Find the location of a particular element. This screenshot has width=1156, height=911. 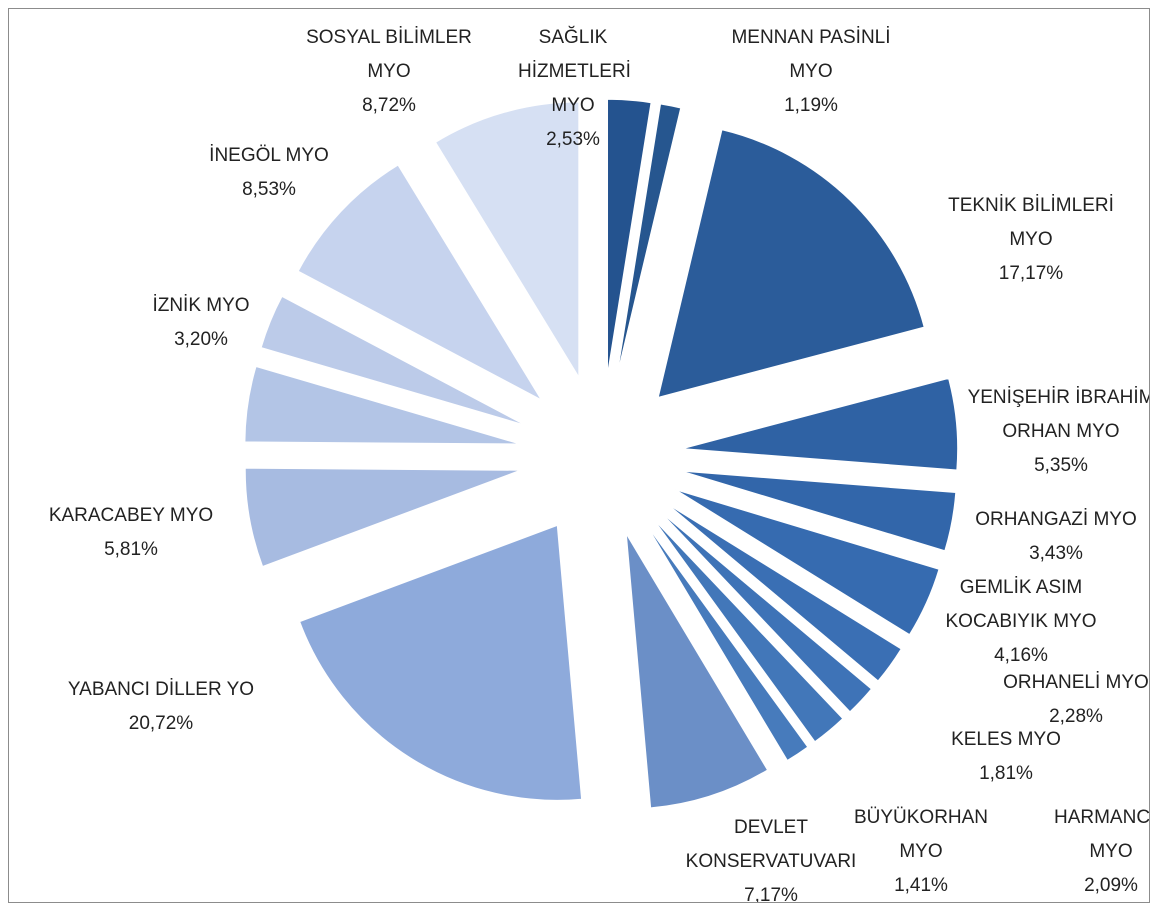

slice-label: MENNAN PASİNLİ MYO 1,19% is located at coordinates (811, 72).